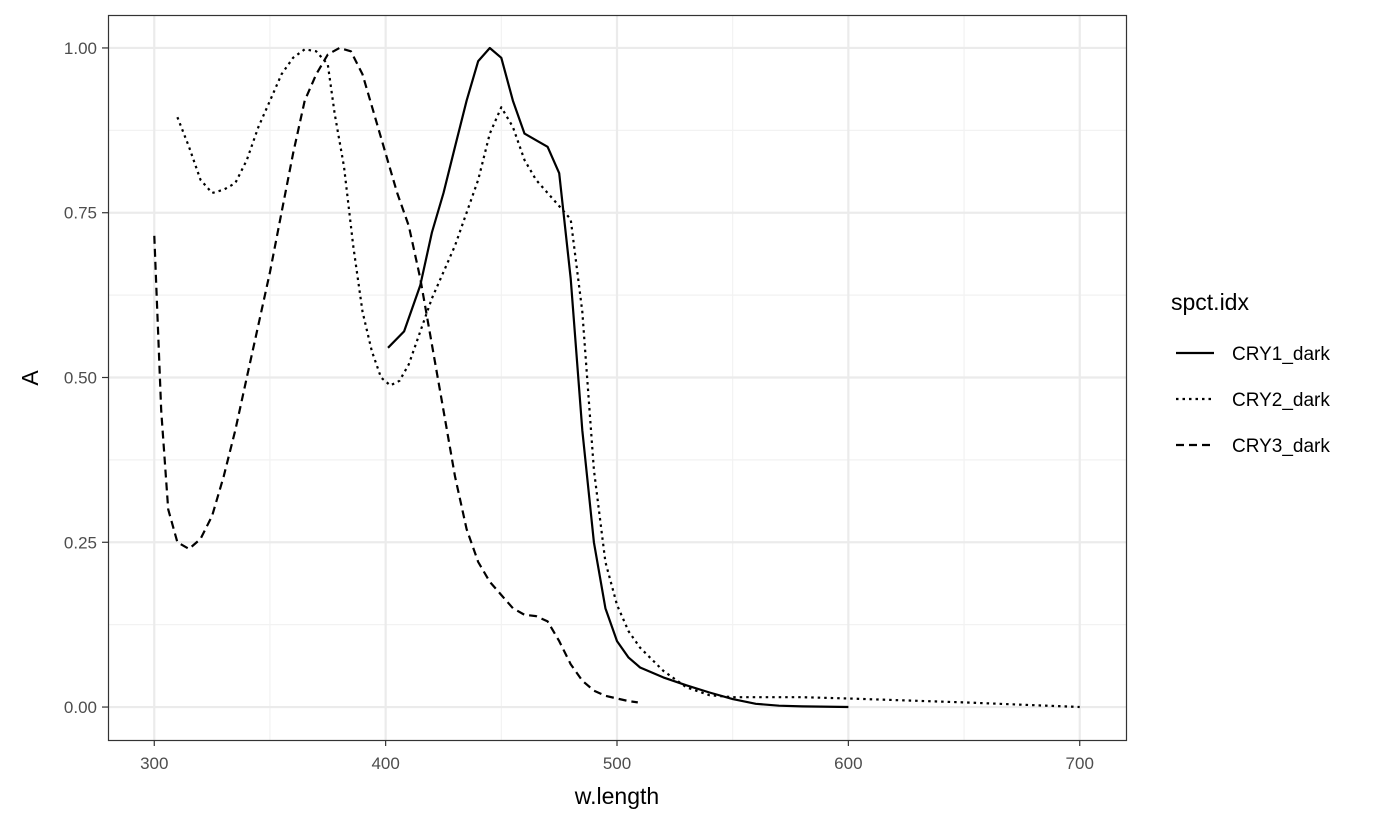 The image size is (1382, 825). What do you see at coordinates (385, 763) in the screenshot?
I see `x-tick-label: 400` at bounding box center [385, 763].